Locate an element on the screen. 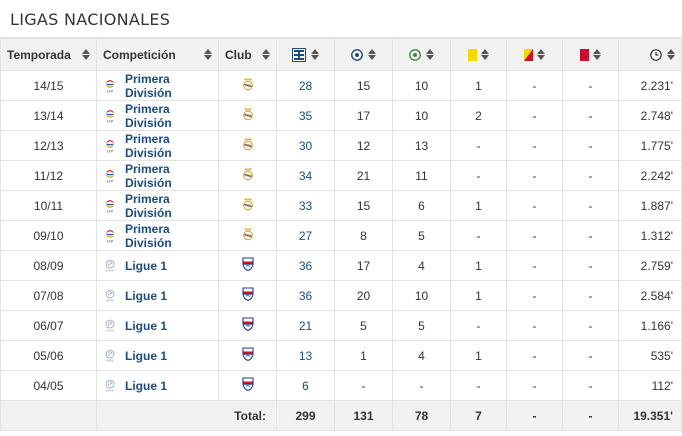 This screenshot has width=683, height=436. season-cell: 06/07 is located at coordinates (48, 325).